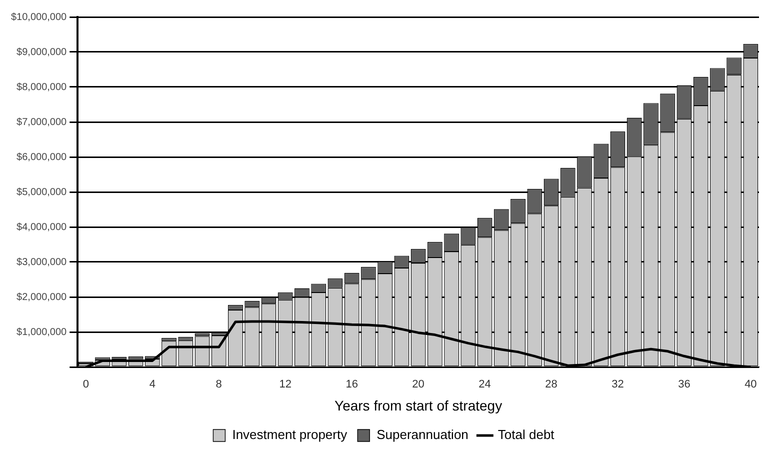 The height and width of the screenshot is (460, 773). Describe the element at coordinates (526, 434) in the screenshot. I see `legend-label: Total debt` at that location.